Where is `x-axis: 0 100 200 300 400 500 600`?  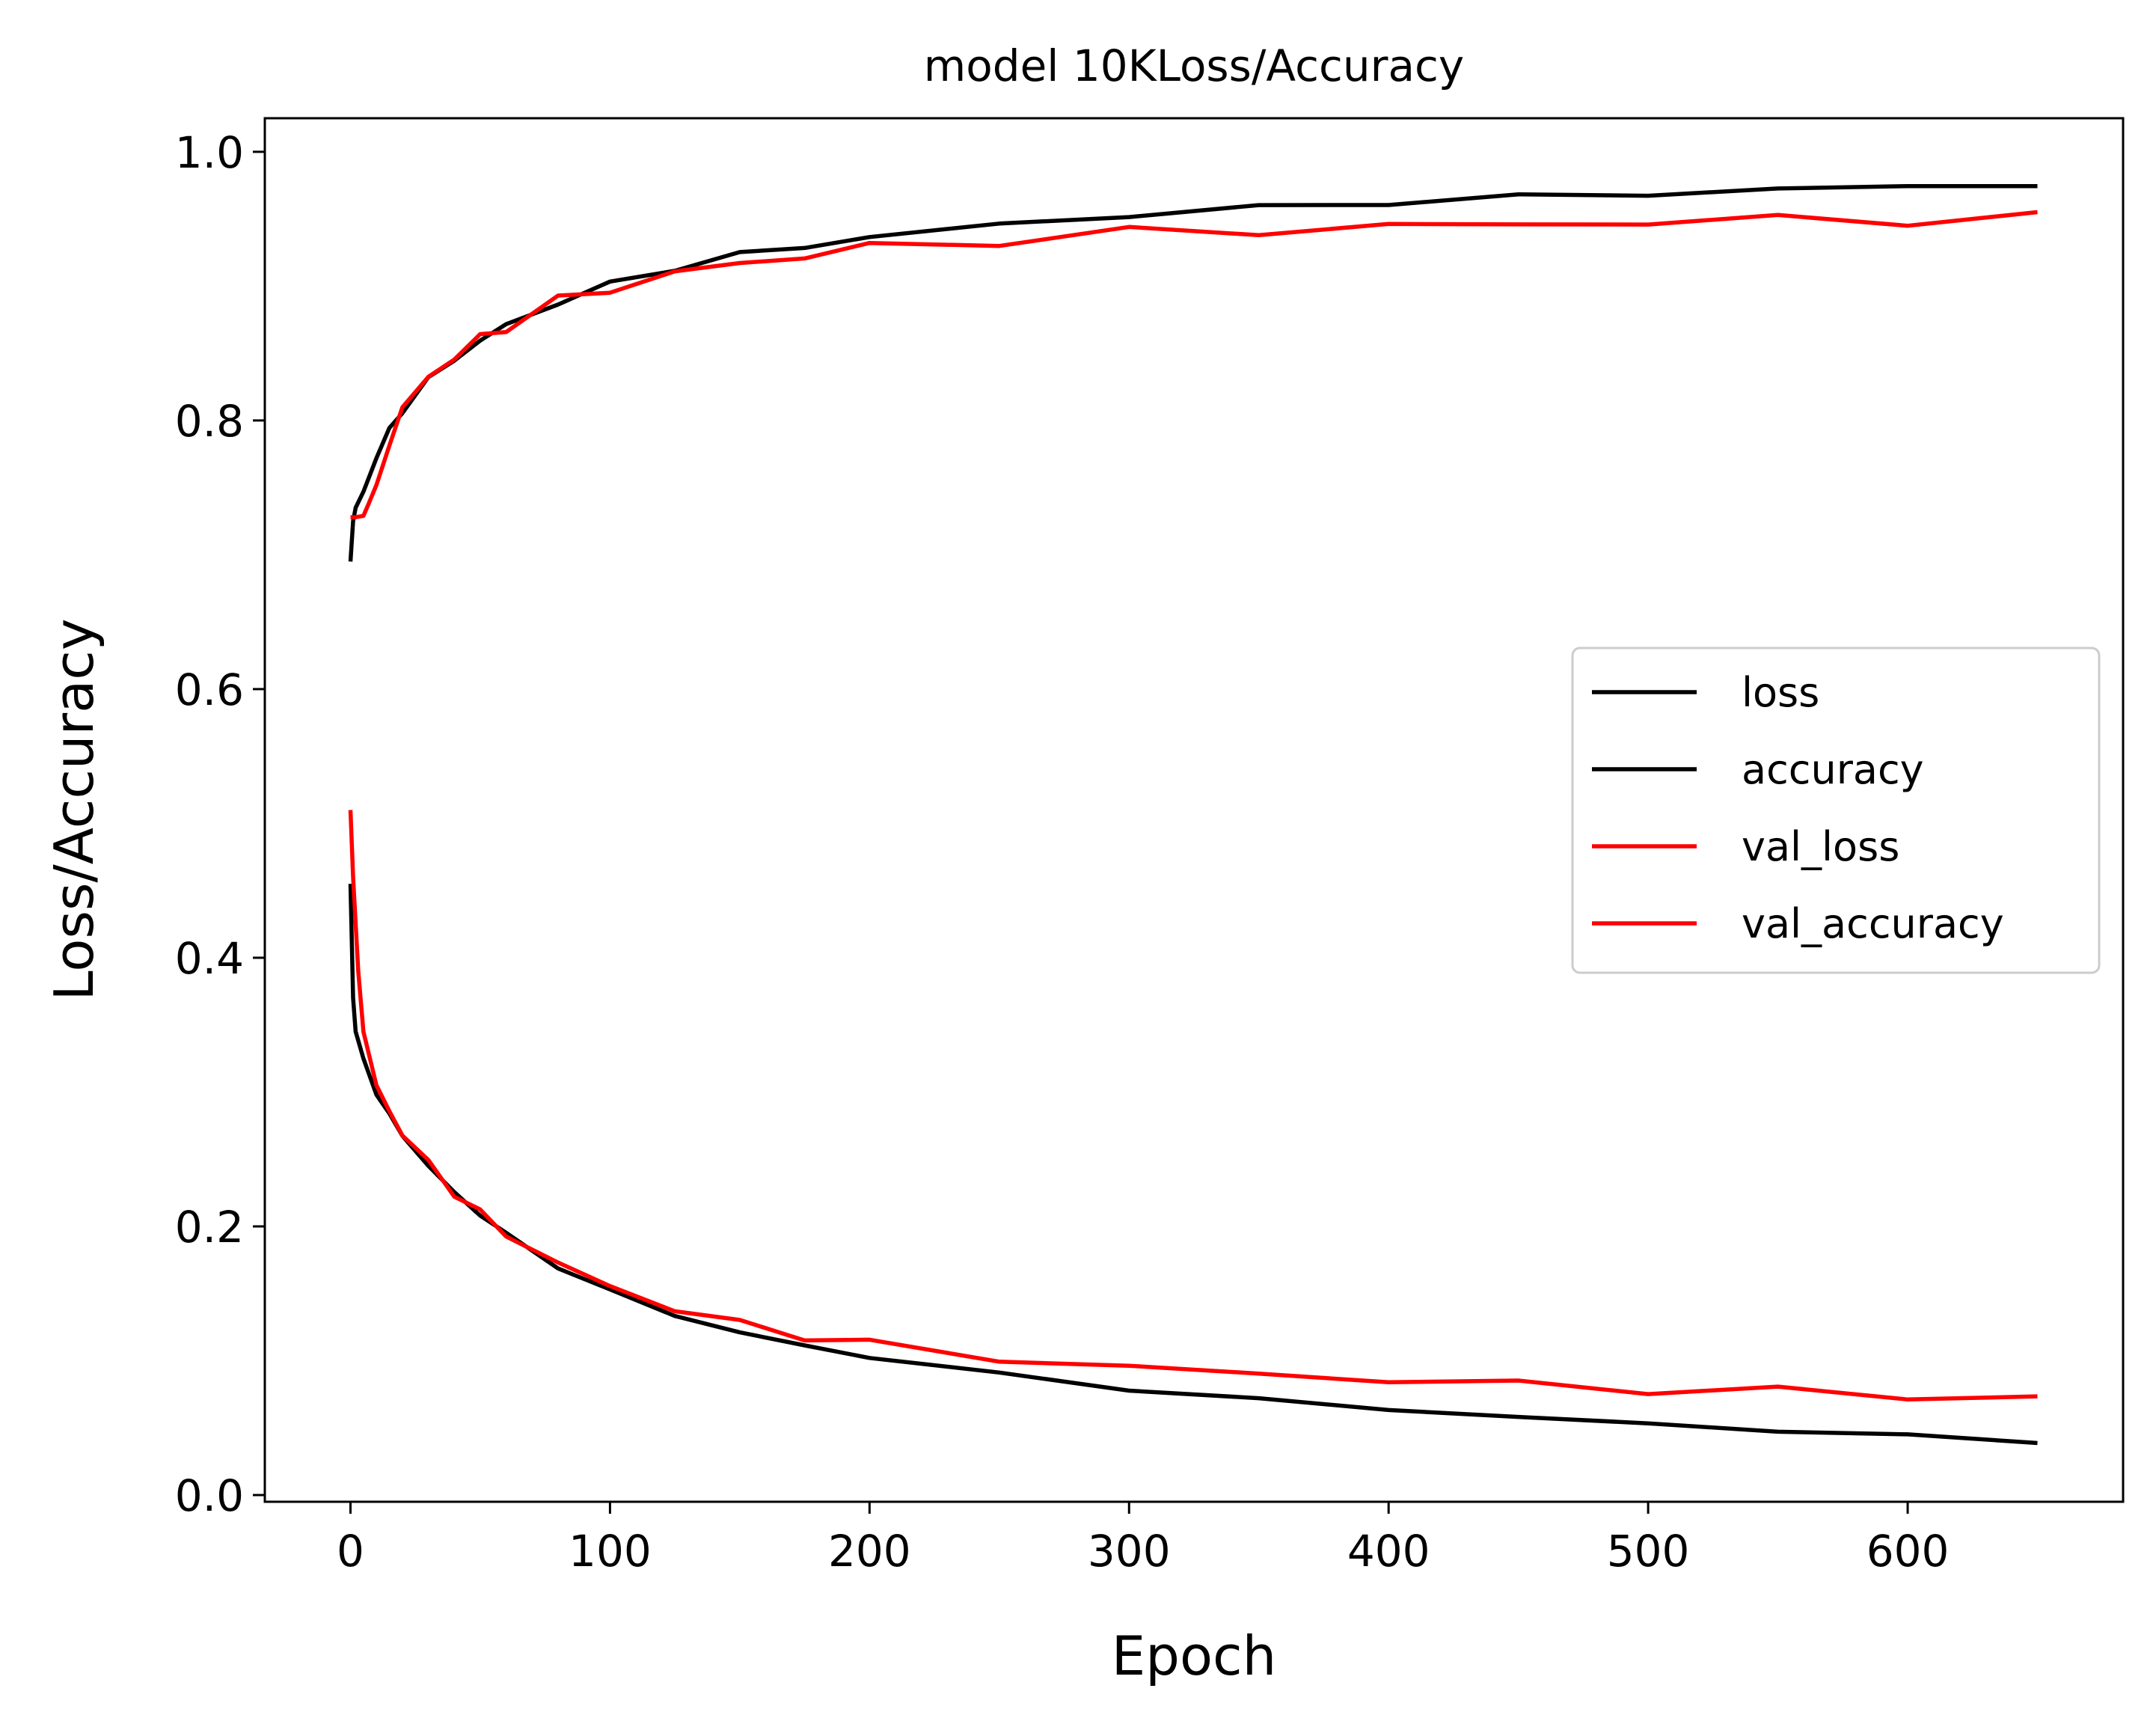 x-axis: 0 100 200 300 400 500 600 is located at coordinates (1143, 1539).